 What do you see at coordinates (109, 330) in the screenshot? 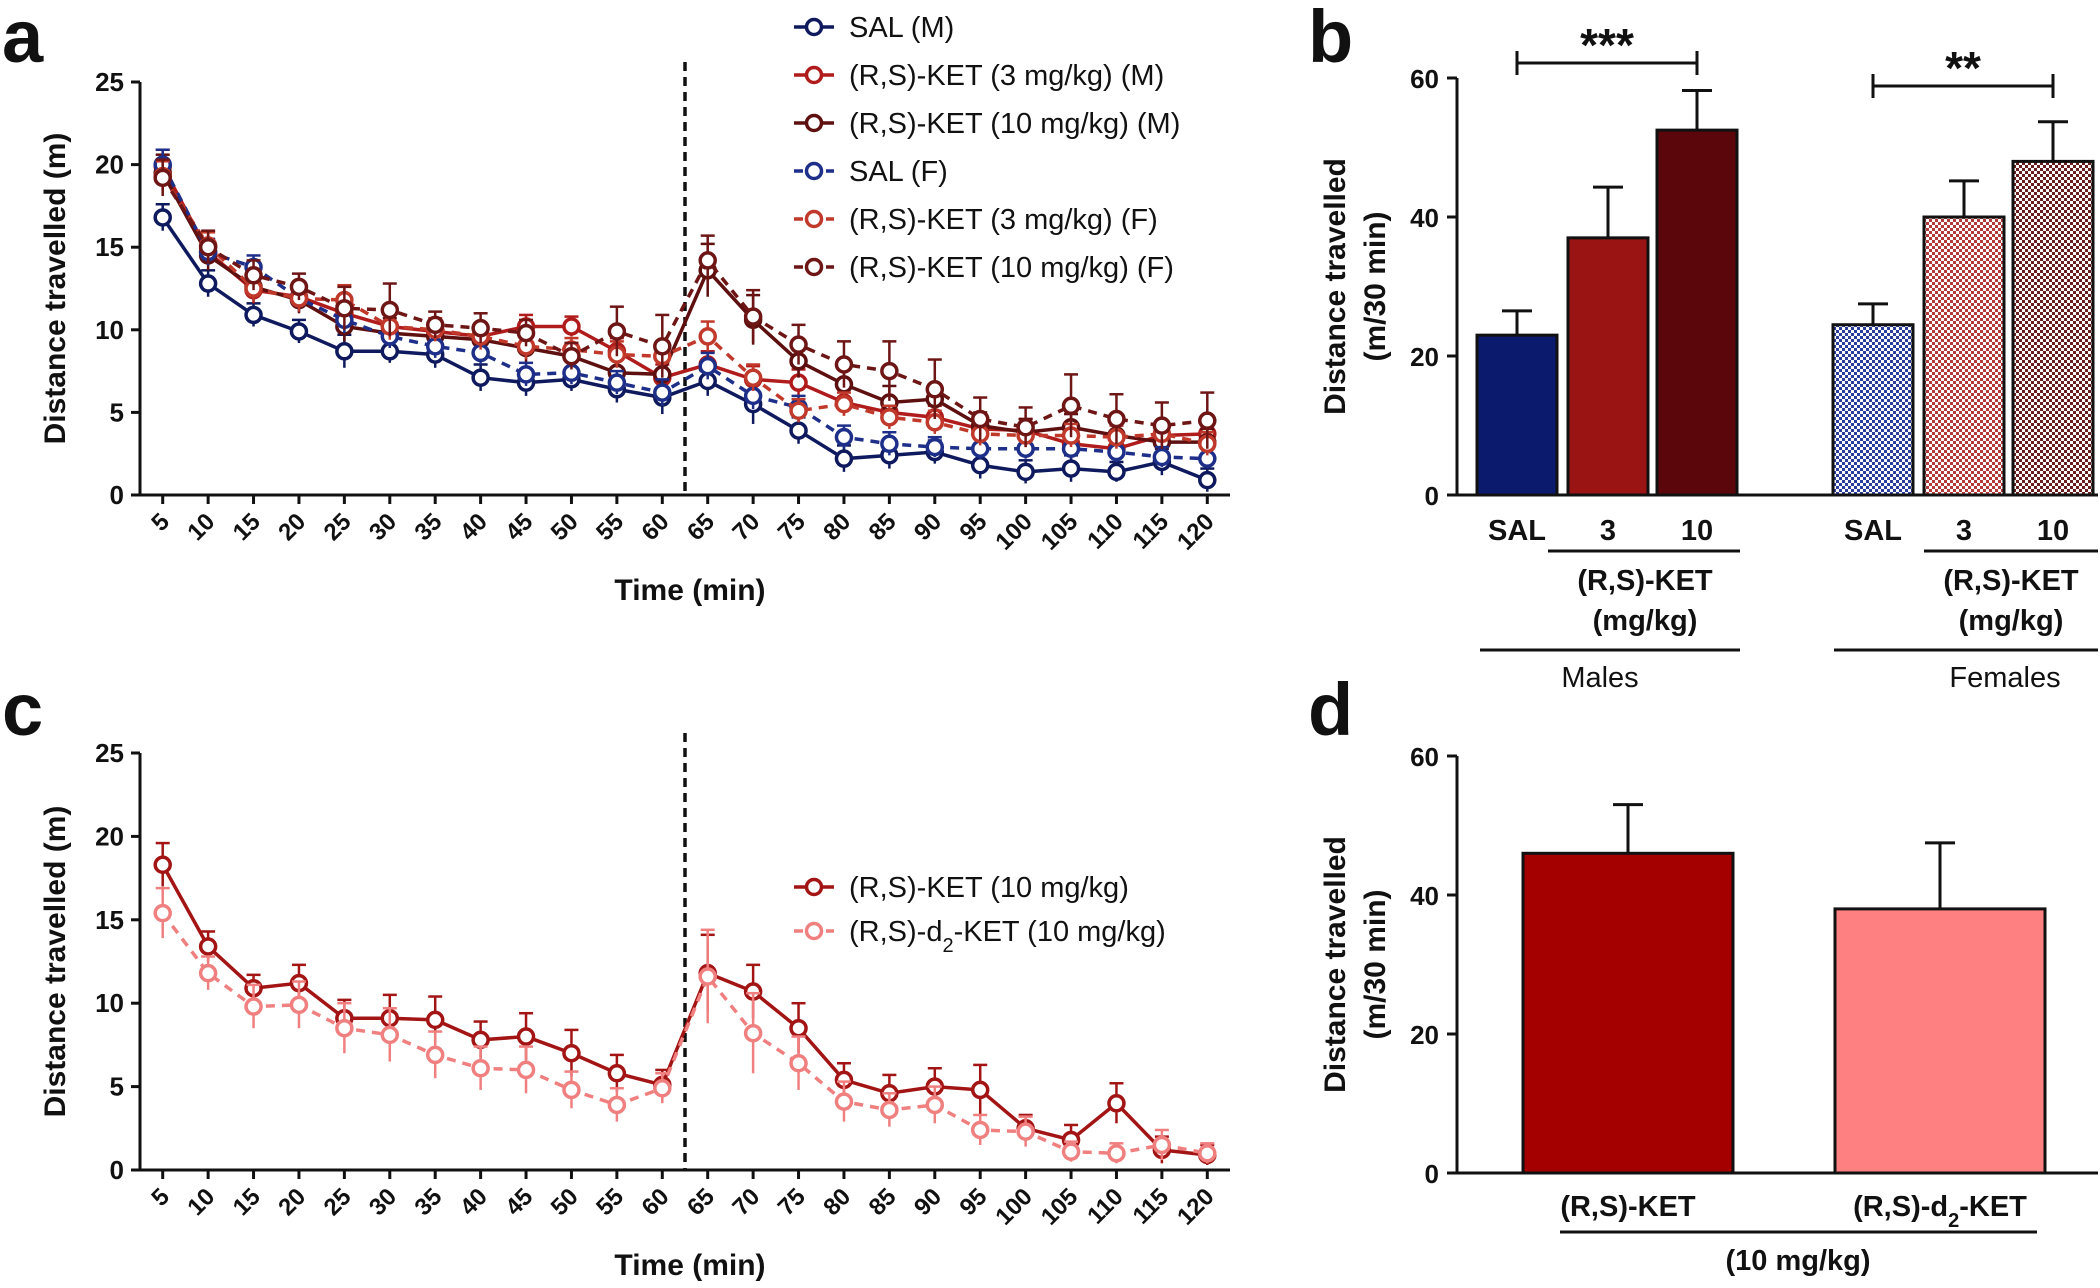
I see `y-tick-label: 10` at bounding box center [109, 330].